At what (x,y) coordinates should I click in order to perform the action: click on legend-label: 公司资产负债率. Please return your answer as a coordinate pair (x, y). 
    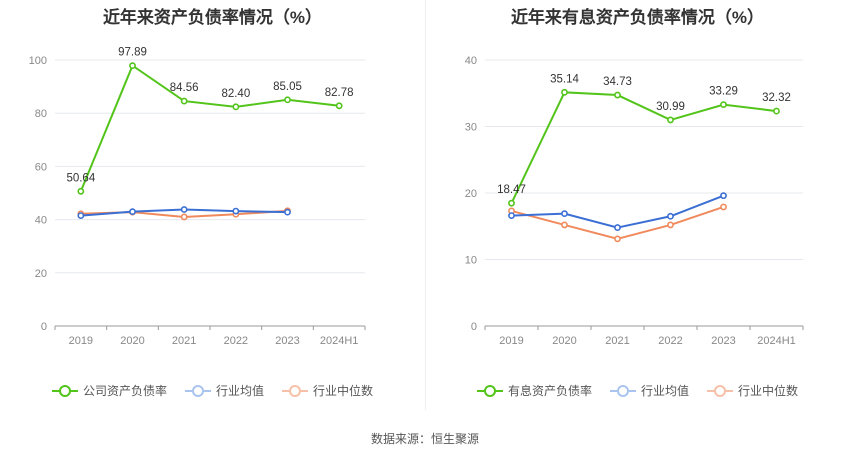
    Looking at the image, I should click on (124, 391).